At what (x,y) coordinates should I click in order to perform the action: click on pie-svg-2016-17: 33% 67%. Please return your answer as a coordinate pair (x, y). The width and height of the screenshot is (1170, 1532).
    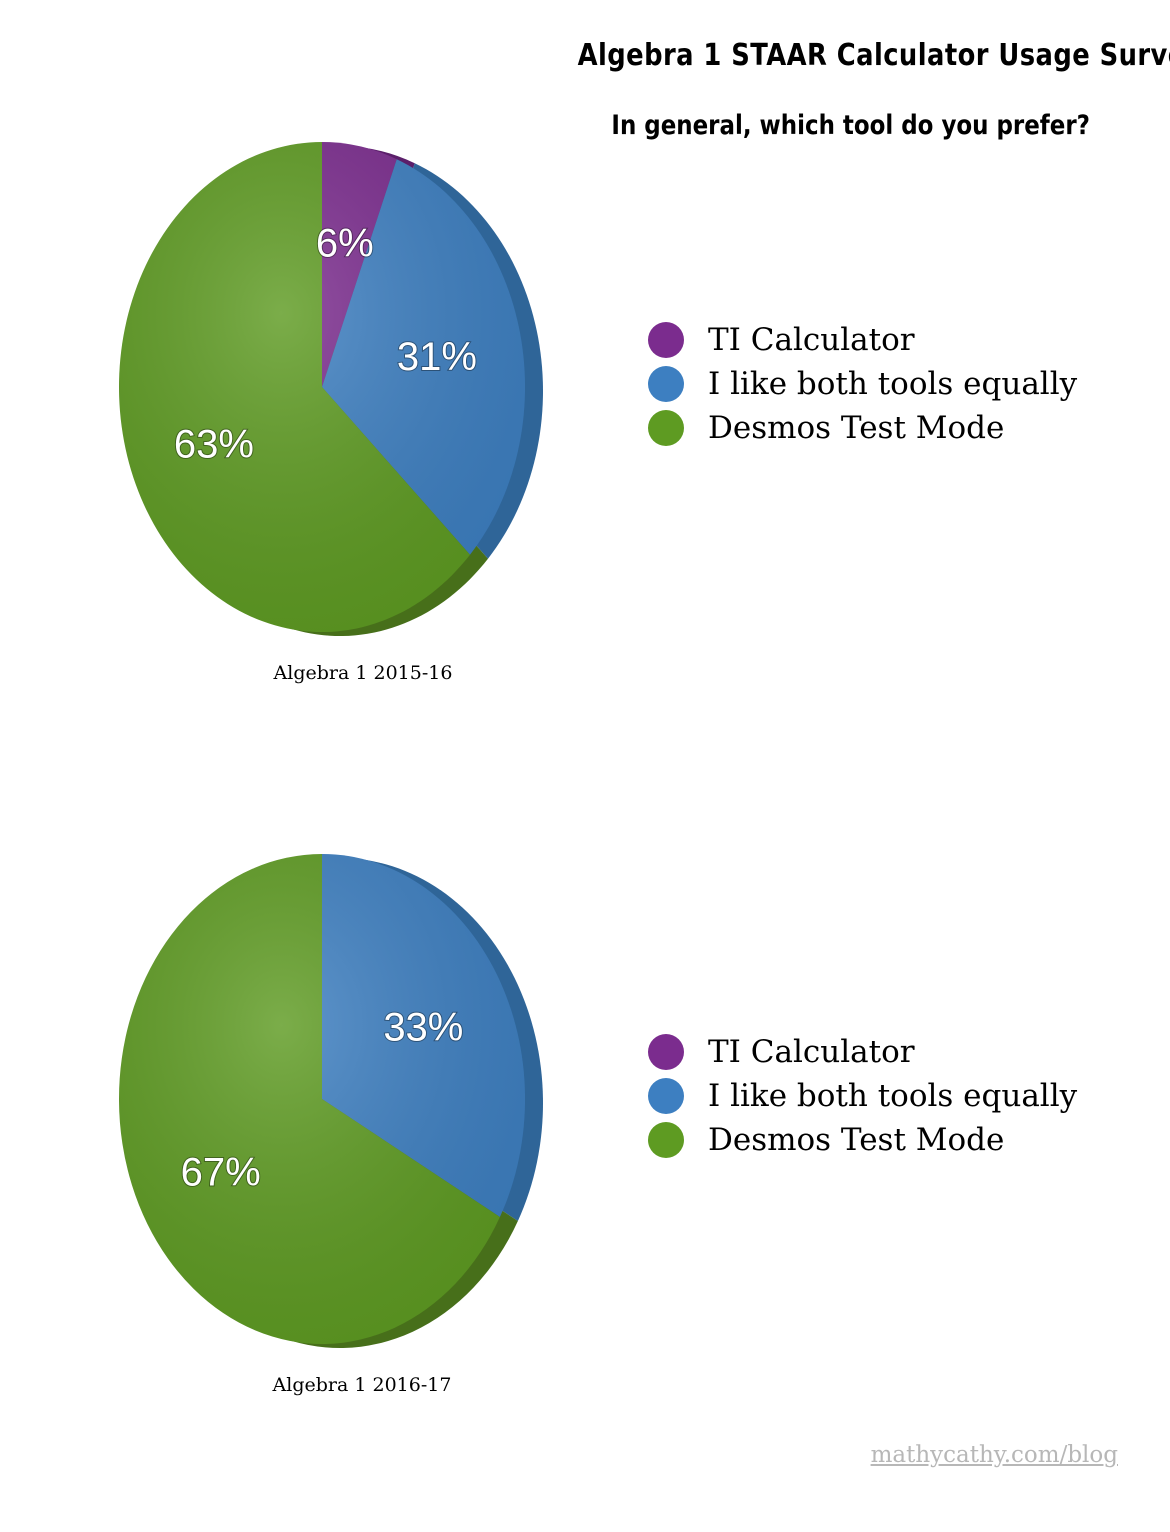
    Looking at the image, I should click on (330, 1101).